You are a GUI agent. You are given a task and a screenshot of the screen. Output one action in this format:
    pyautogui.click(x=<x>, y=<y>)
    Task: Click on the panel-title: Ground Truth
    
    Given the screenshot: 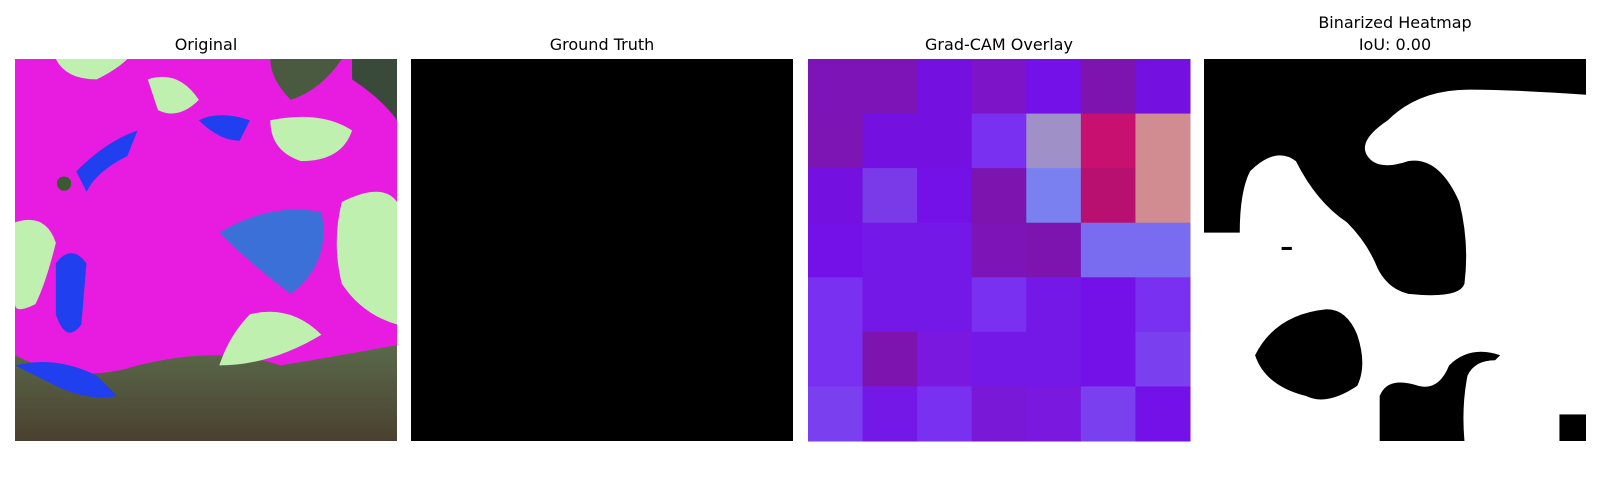 What is the action you would take?
    pyautogui.click(x=602, y=44)
    